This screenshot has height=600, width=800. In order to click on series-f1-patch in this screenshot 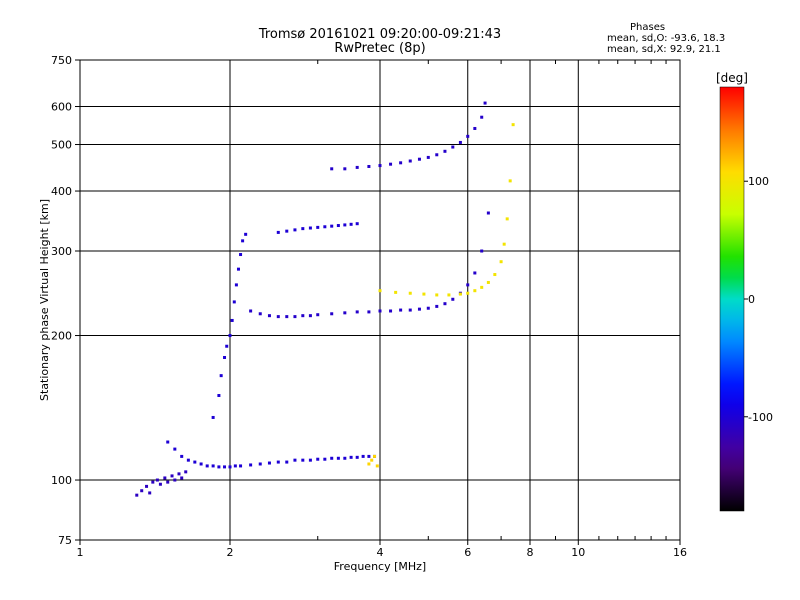, I will do `click(317, 228)`.